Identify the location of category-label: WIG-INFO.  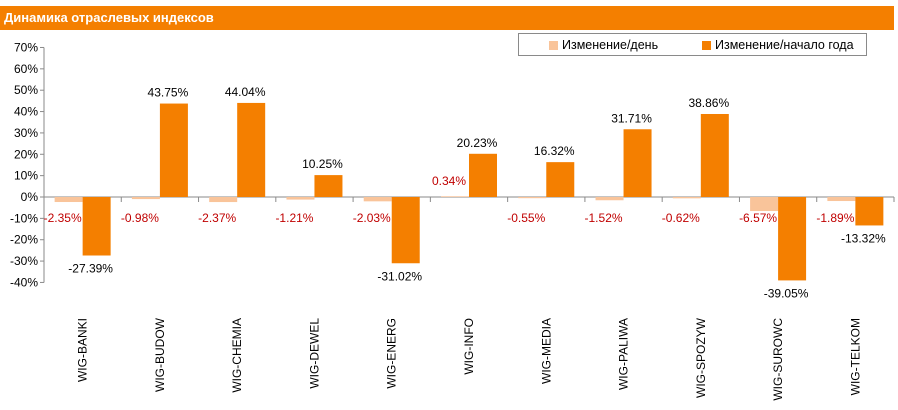
(469, 346).